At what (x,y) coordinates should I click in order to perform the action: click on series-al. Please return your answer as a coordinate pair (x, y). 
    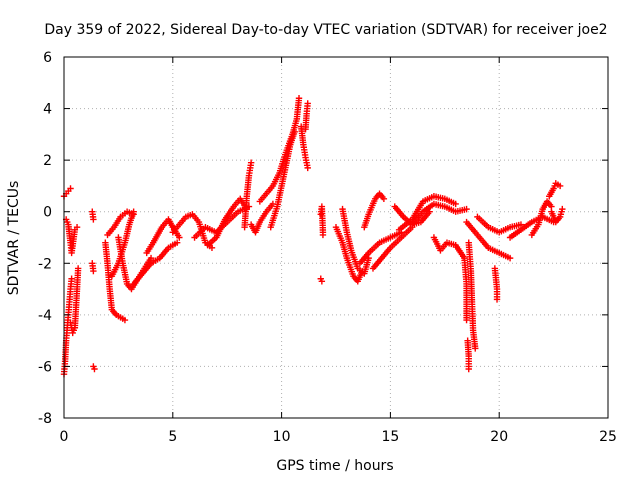
    Looking at the image, I should click on (496, 284).